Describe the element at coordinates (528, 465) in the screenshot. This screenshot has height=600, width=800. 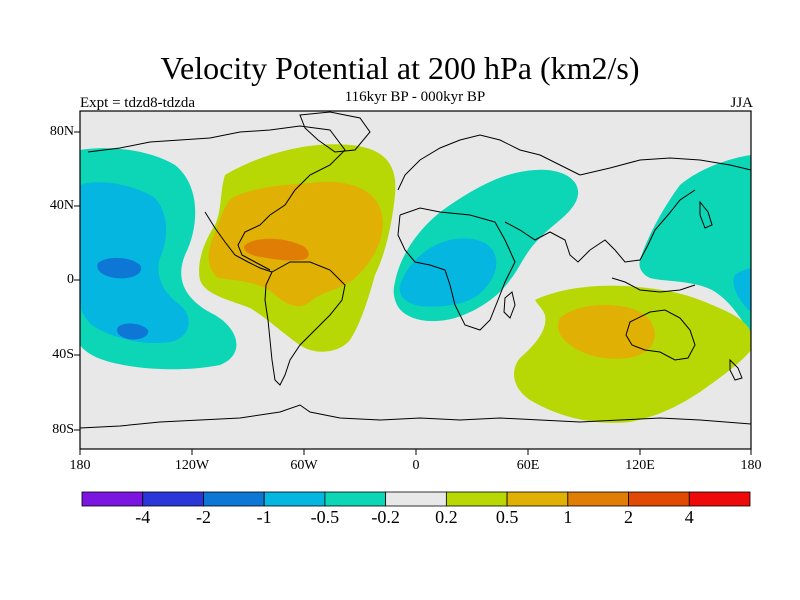
I see `lon-label-60e: 60E` at that location.